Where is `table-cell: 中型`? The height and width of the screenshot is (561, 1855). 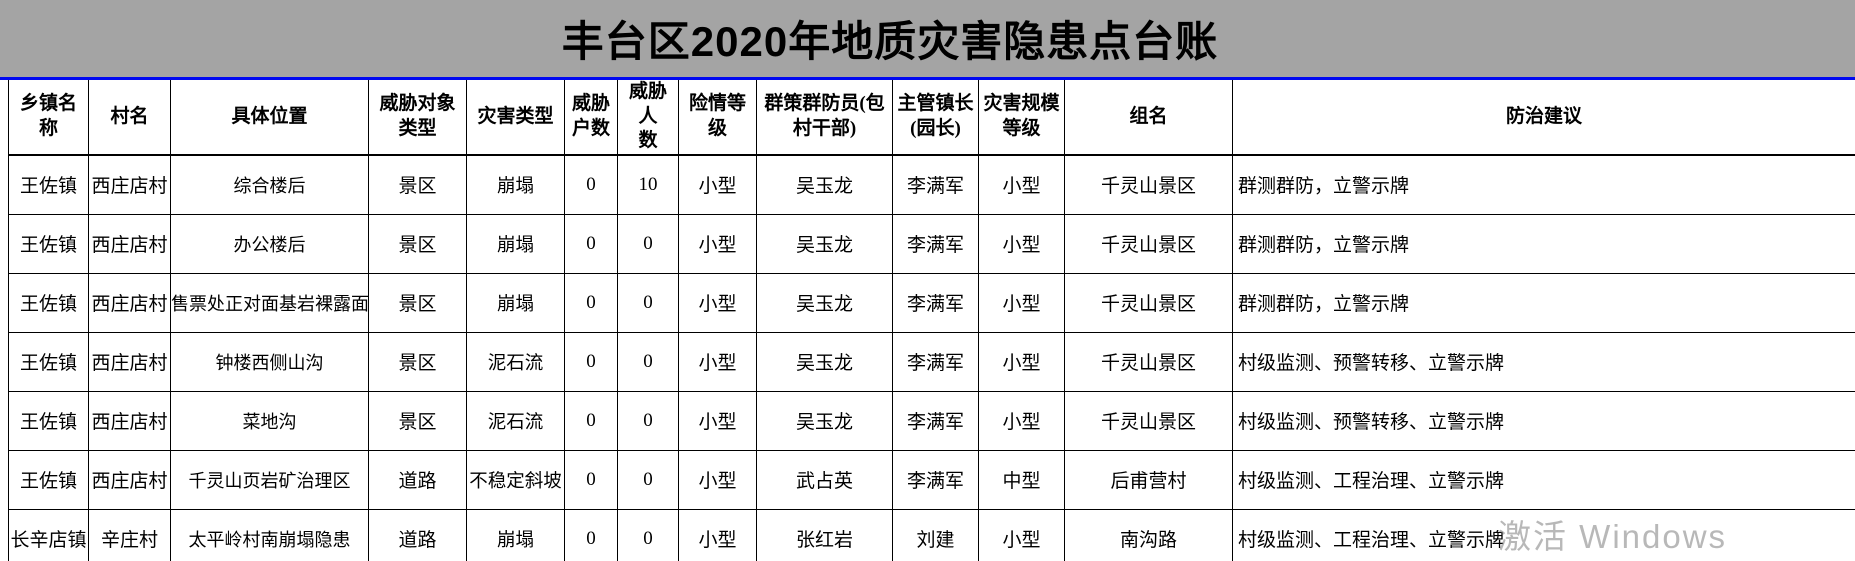 table-cell: 中型 is located at coordinates (1021, 479).